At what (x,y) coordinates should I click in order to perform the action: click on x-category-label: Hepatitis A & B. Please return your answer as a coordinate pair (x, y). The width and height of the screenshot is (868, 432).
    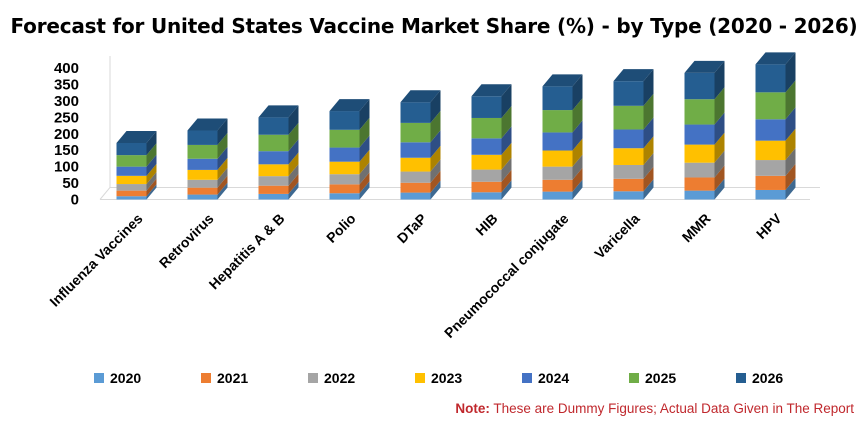
    Looking at the image, I should click on (247, 251).